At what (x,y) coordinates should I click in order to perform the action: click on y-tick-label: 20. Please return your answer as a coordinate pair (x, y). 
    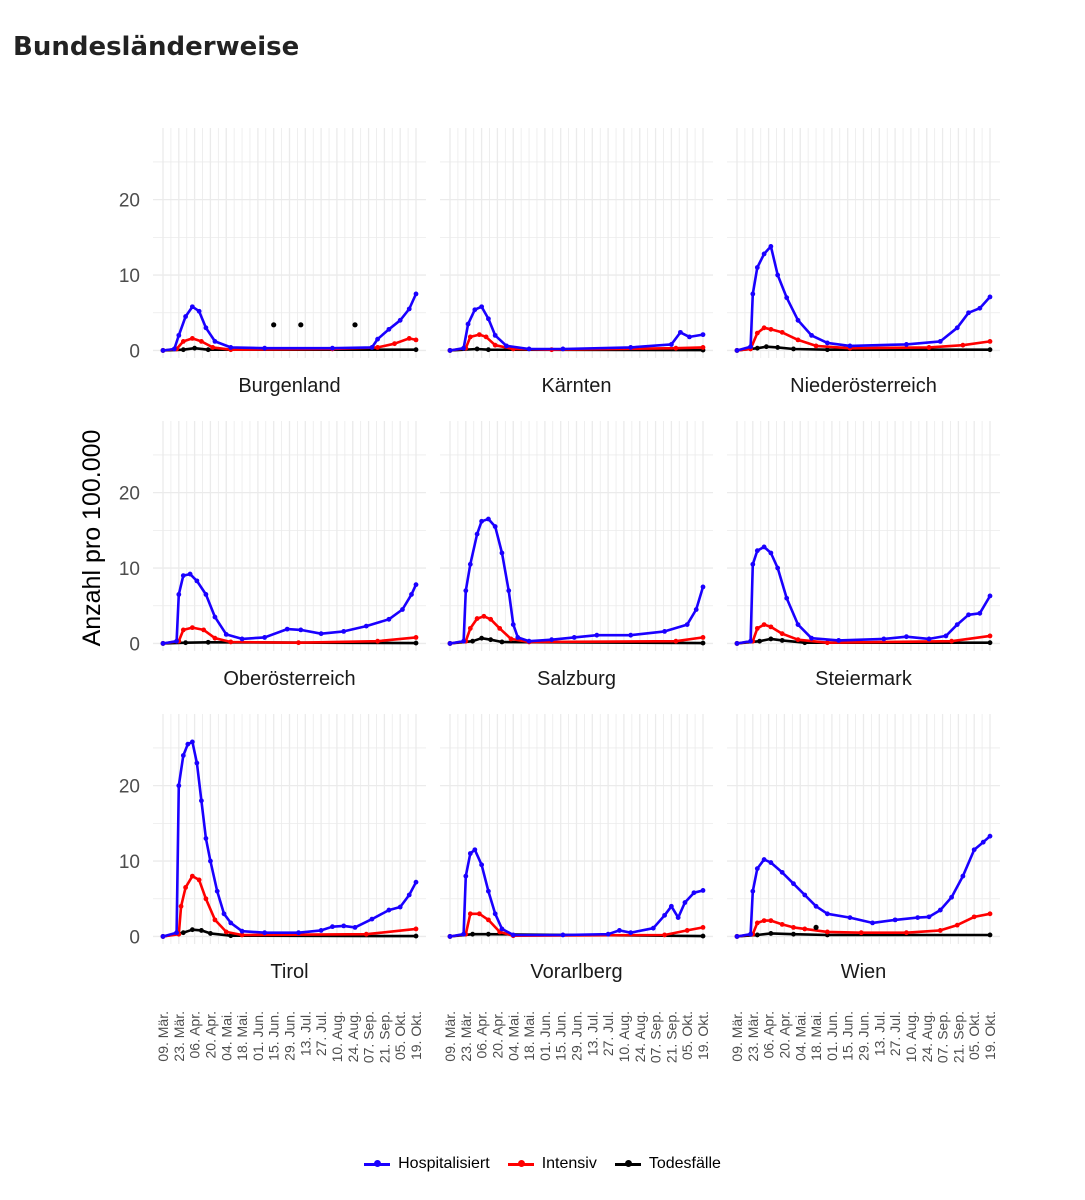
    Looking at the image, I should click on (129, 201).